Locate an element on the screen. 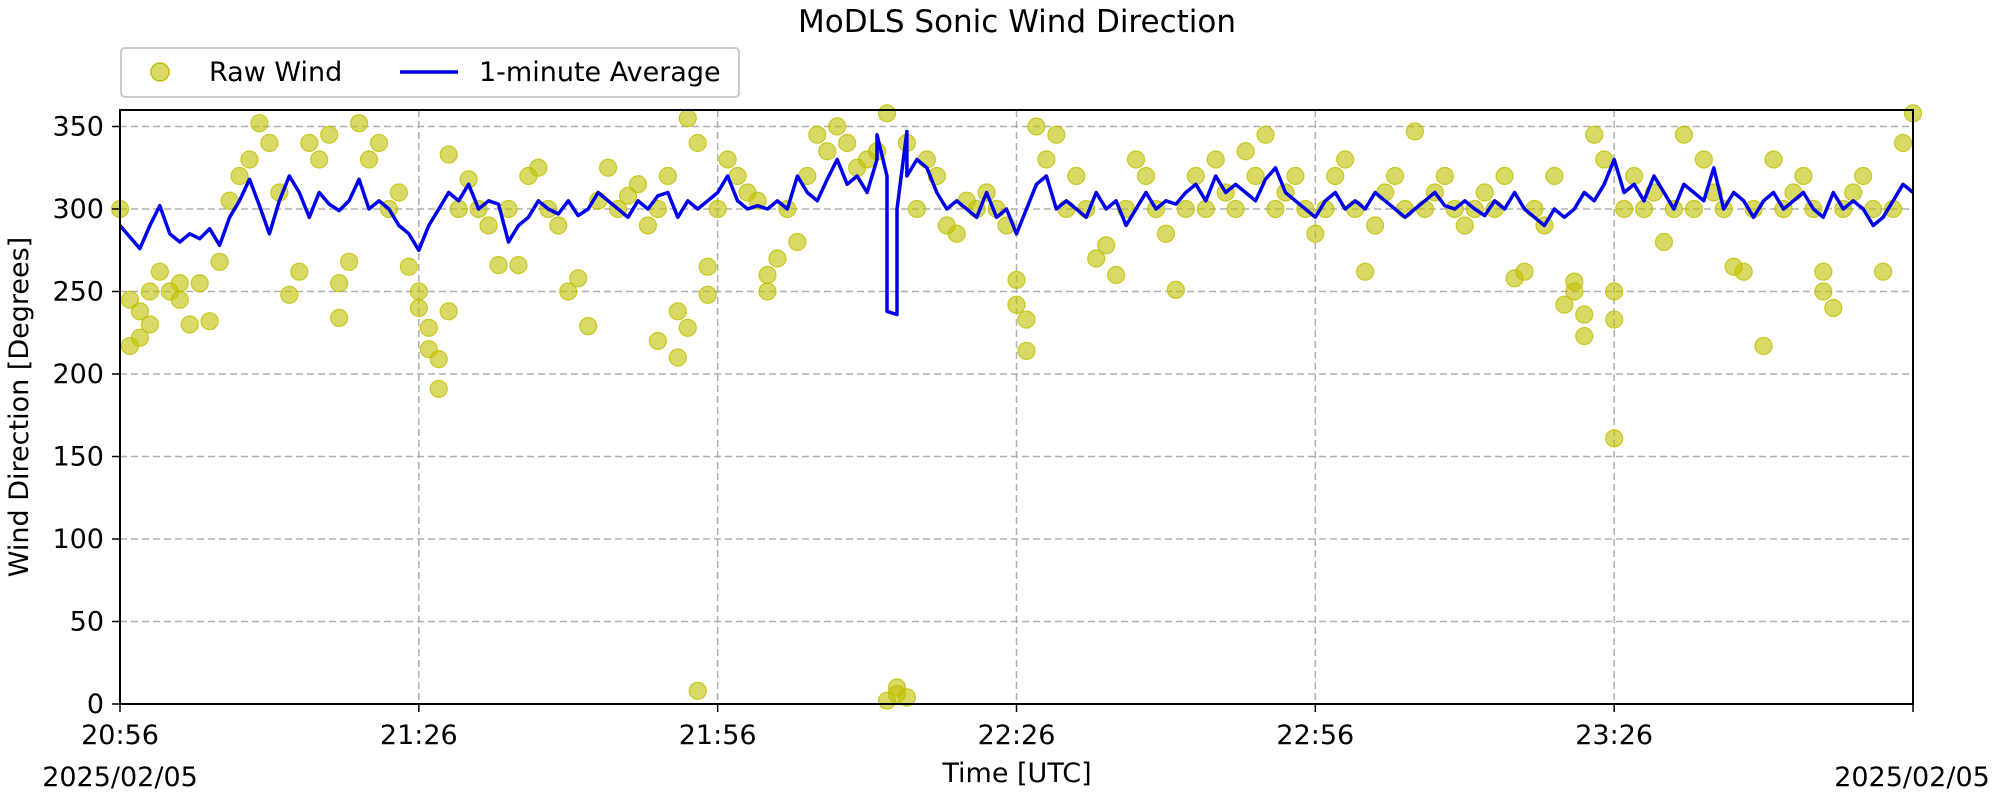 The width and height of the screenshot is (2000, 800). y-tick-label: 0 is located at coordinates (95, 704).